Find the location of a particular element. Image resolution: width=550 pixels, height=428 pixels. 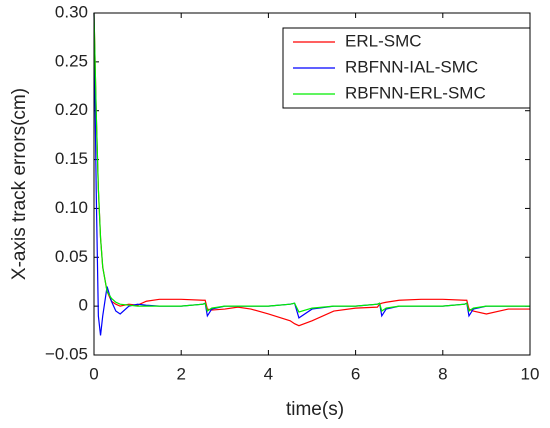

x-tick-label: 6 is located at coordinates (355, 373).